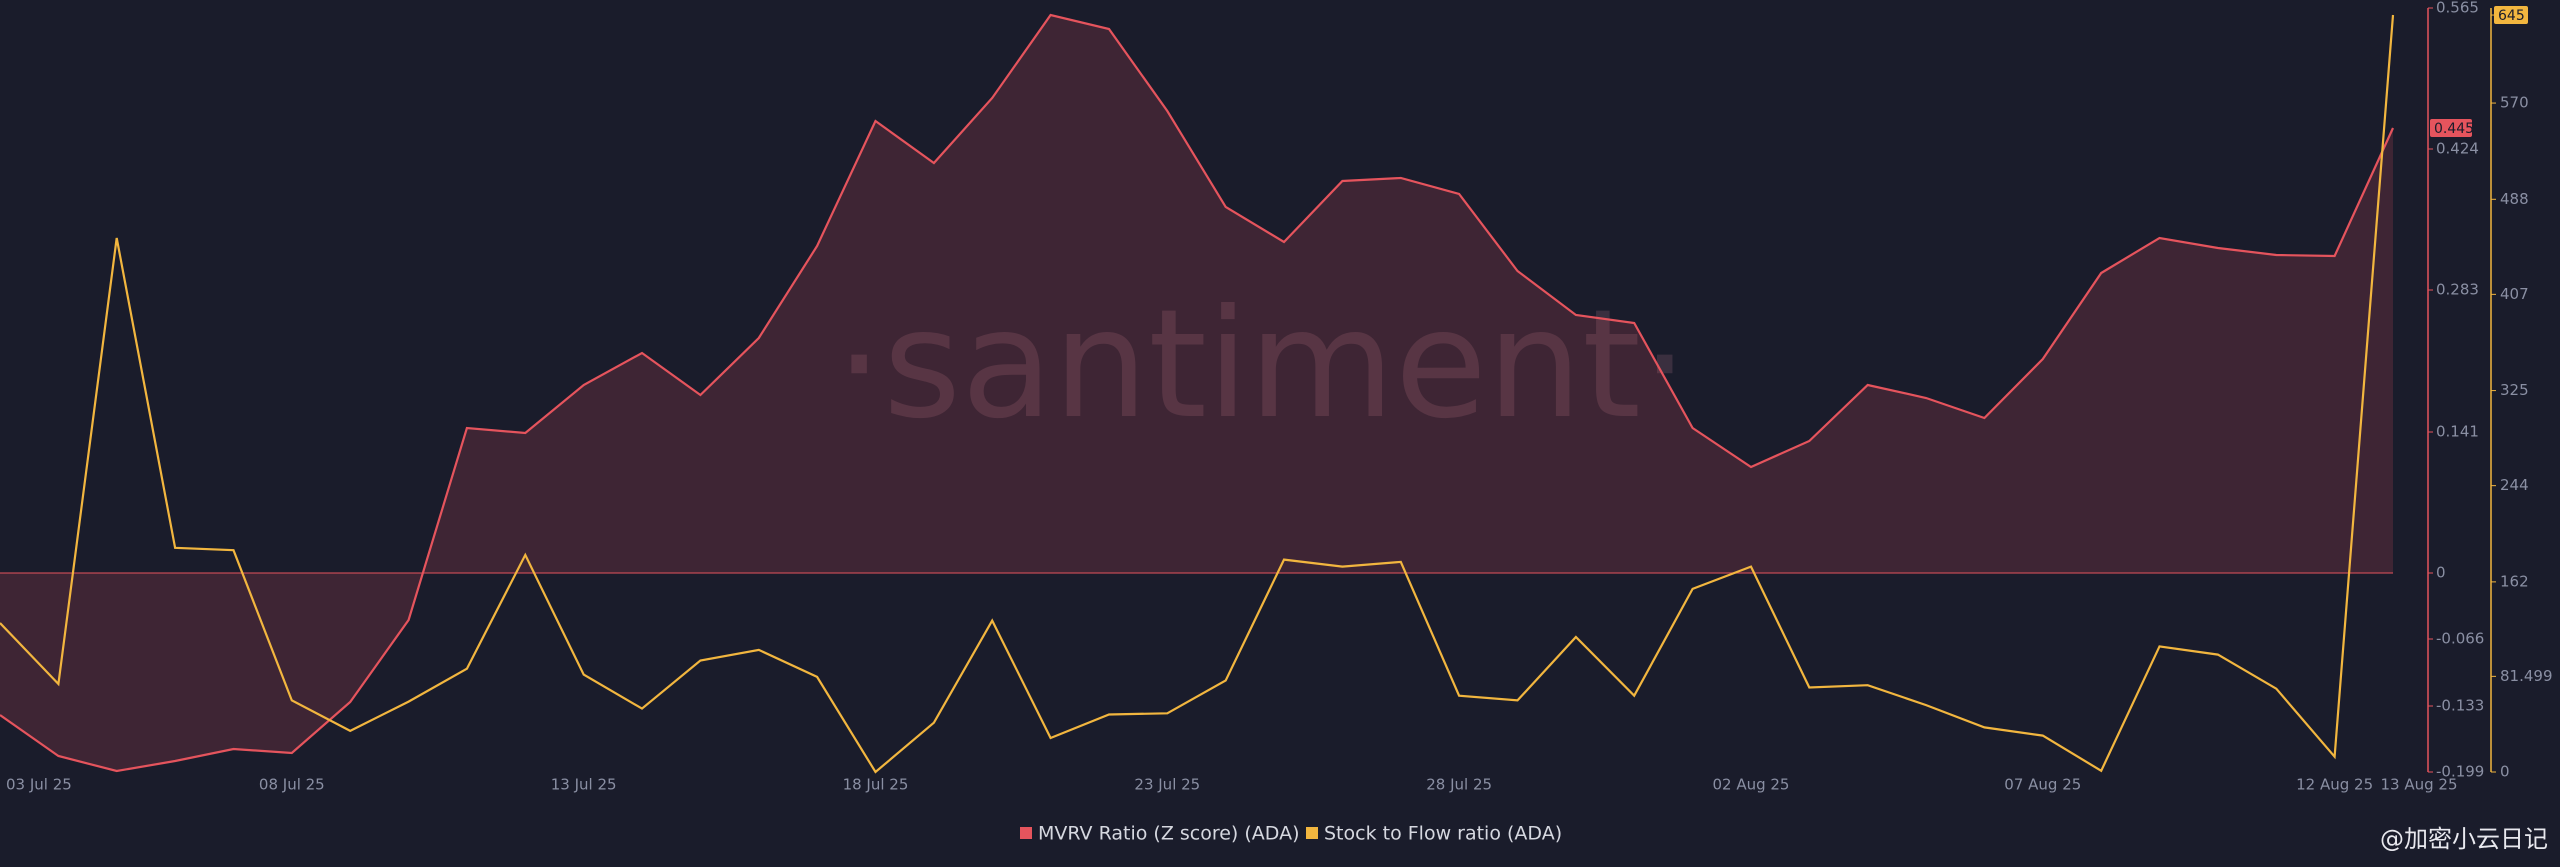 The height and width of the screenshot is (867, 2560). I want to click on y-tick-label: 0.141, so click(2457, 432).